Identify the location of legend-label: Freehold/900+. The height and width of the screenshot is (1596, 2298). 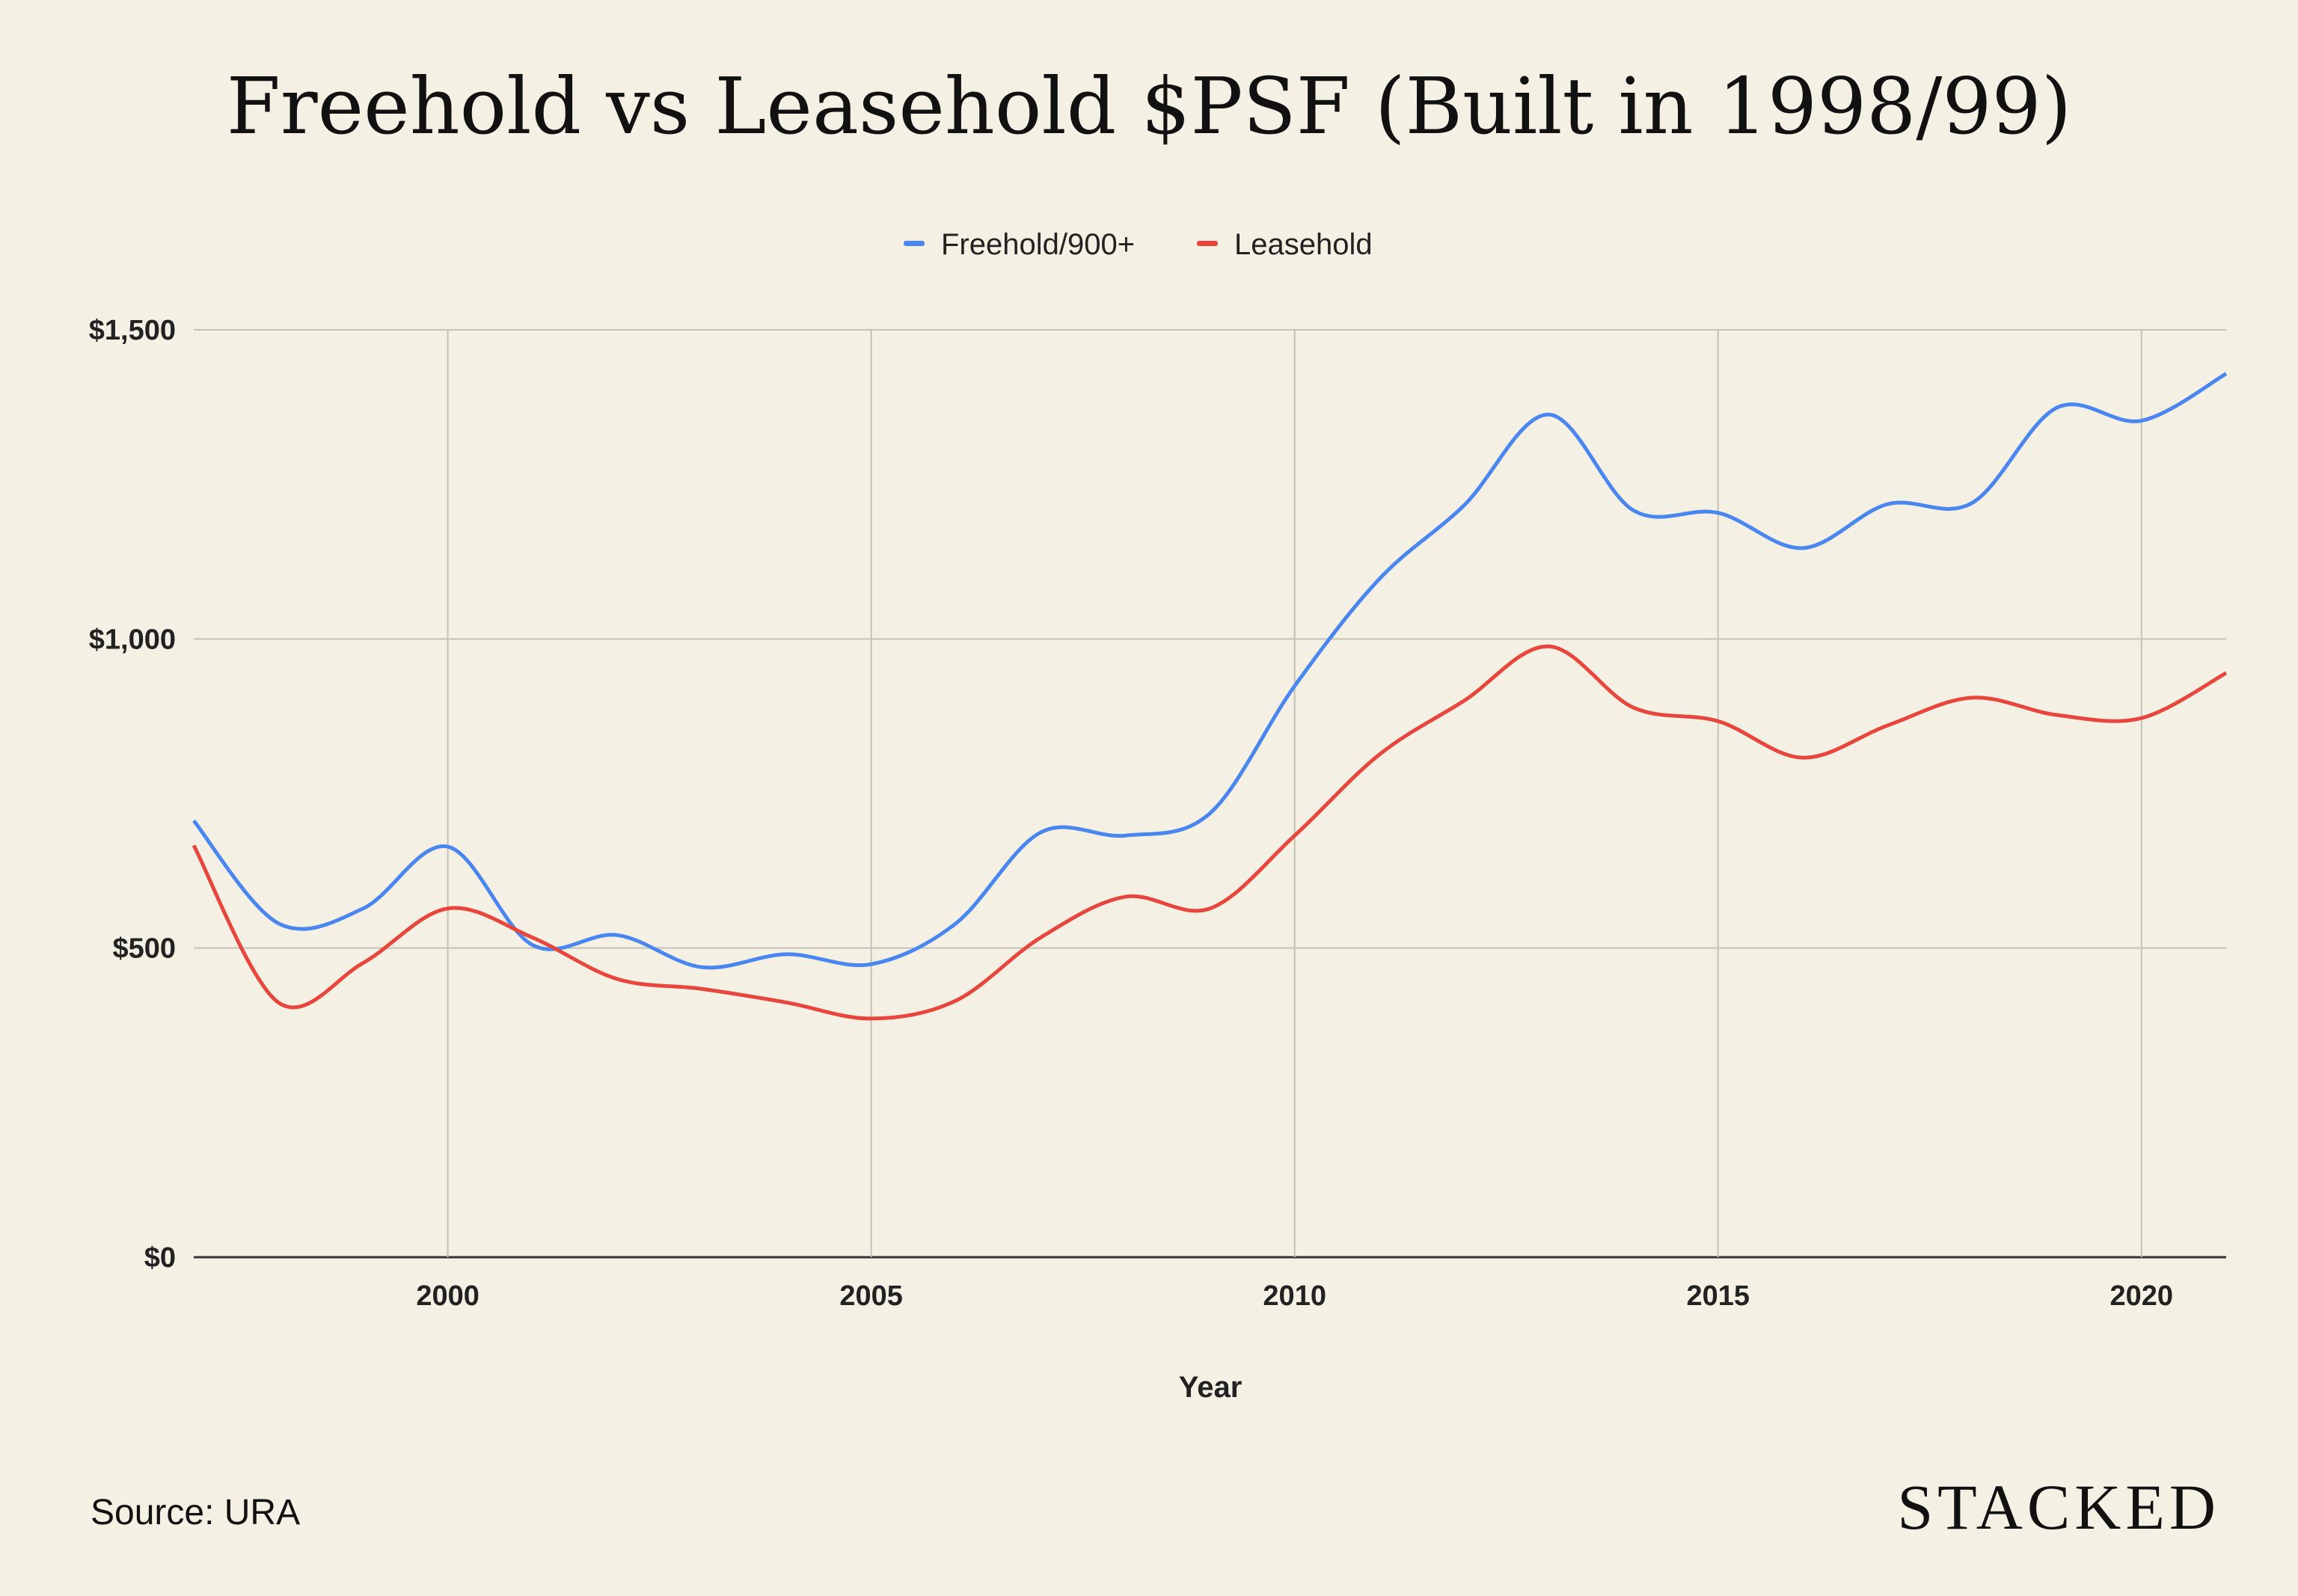
(1038, 244).